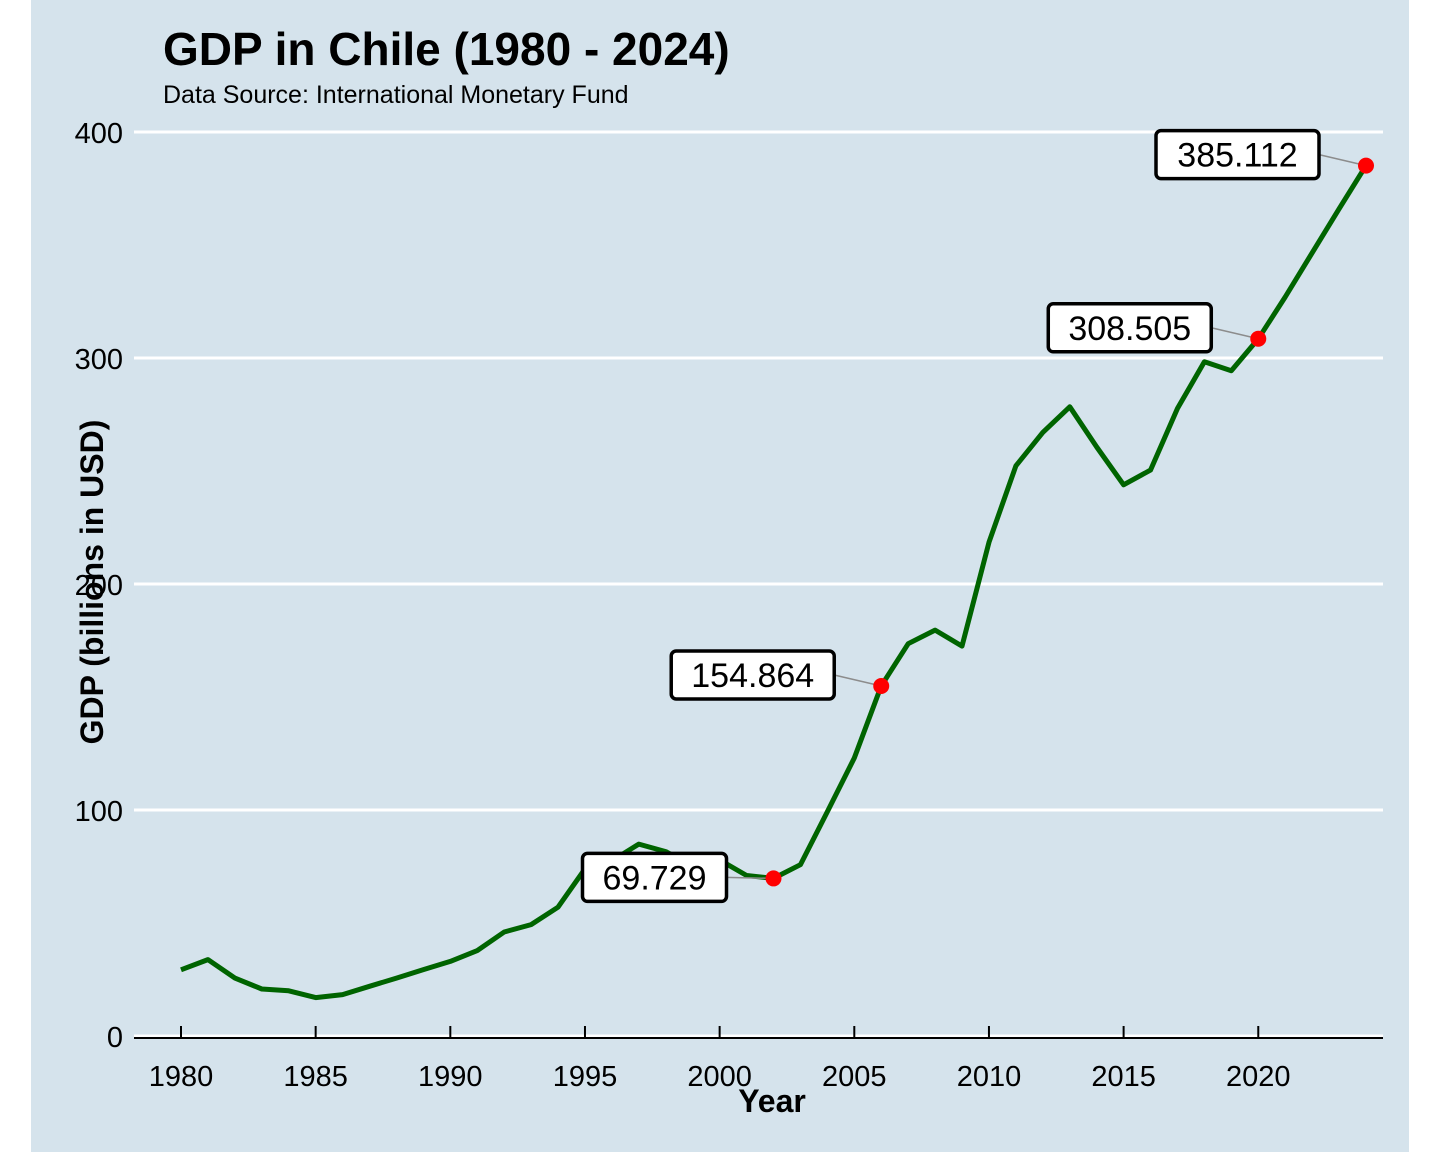 The height and width of the screenshot is (1152, 1440). What do you see at coordinates (758, 1059) in the screenshot?
I see `x-axis: 1980 1985 1990 1995 2000 2005 2010 2015 2020` at bounding box center [758, 1059].